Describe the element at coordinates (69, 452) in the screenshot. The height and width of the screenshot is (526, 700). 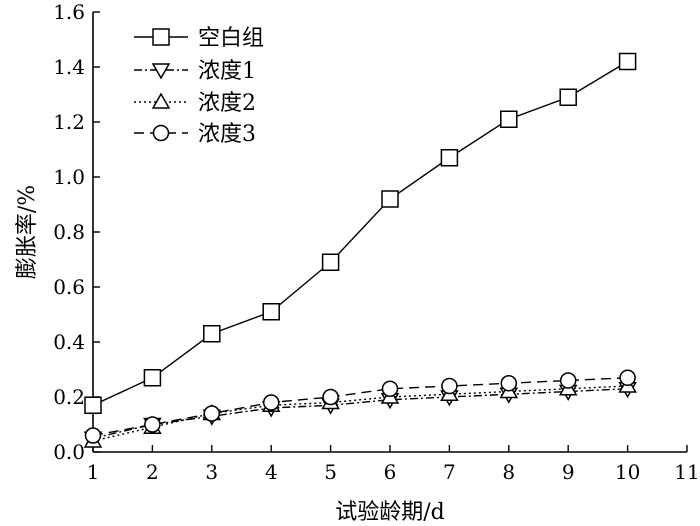
I see `y-tick-label: 0.0` at that location.